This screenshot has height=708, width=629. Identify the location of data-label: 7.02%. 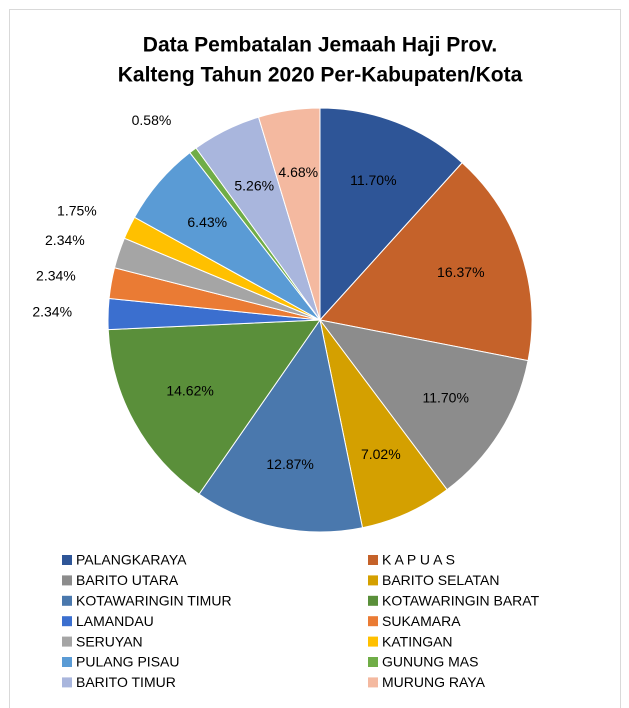
(381, 454).